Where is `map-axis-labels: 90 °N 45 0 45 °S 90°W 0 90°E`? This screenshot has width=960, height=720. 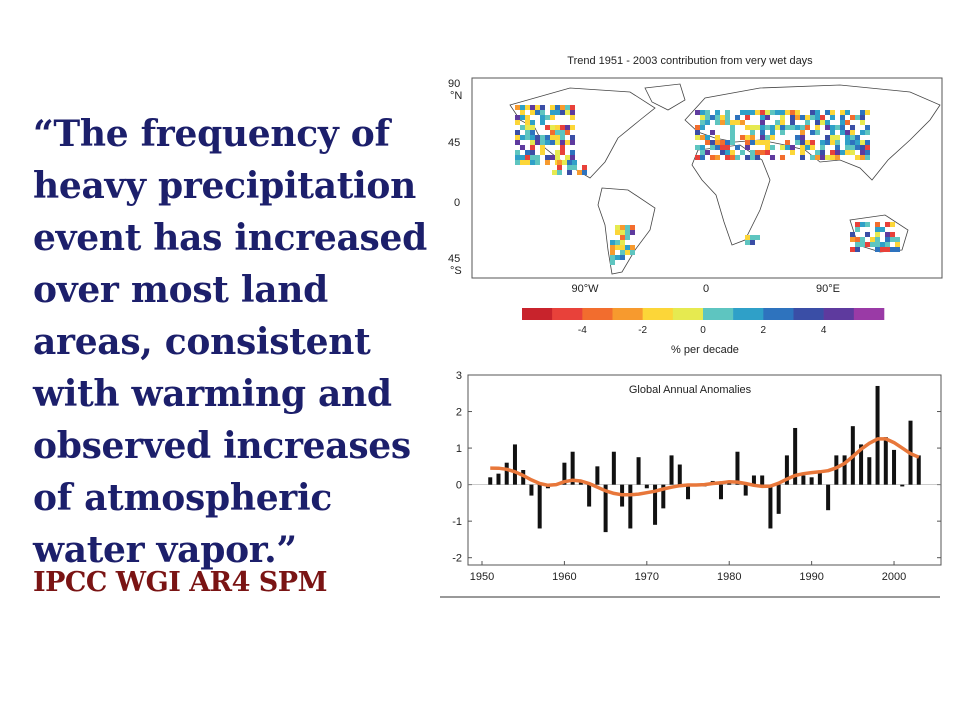 map-axis-labels: 90 °N 45 0 45 °S 90°W 0 90°E is located at coordinates (644, 186).